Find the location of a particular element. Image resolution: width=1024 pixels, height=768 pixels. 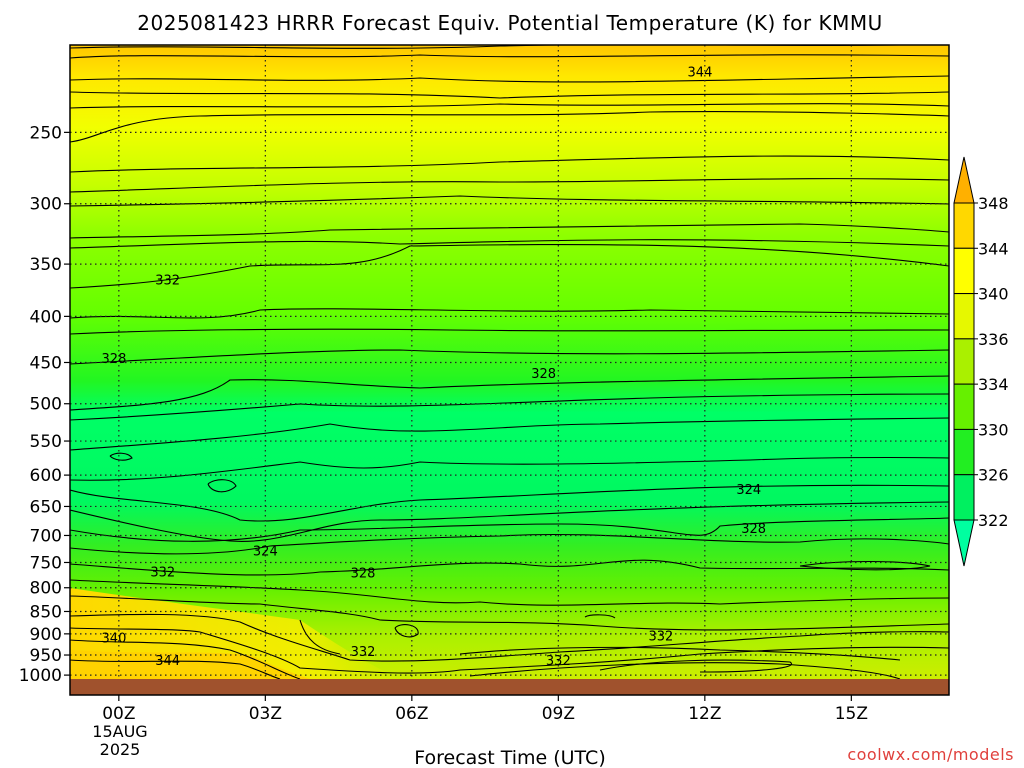

colorbar-label: 340 is located at coordinates (993, 294).